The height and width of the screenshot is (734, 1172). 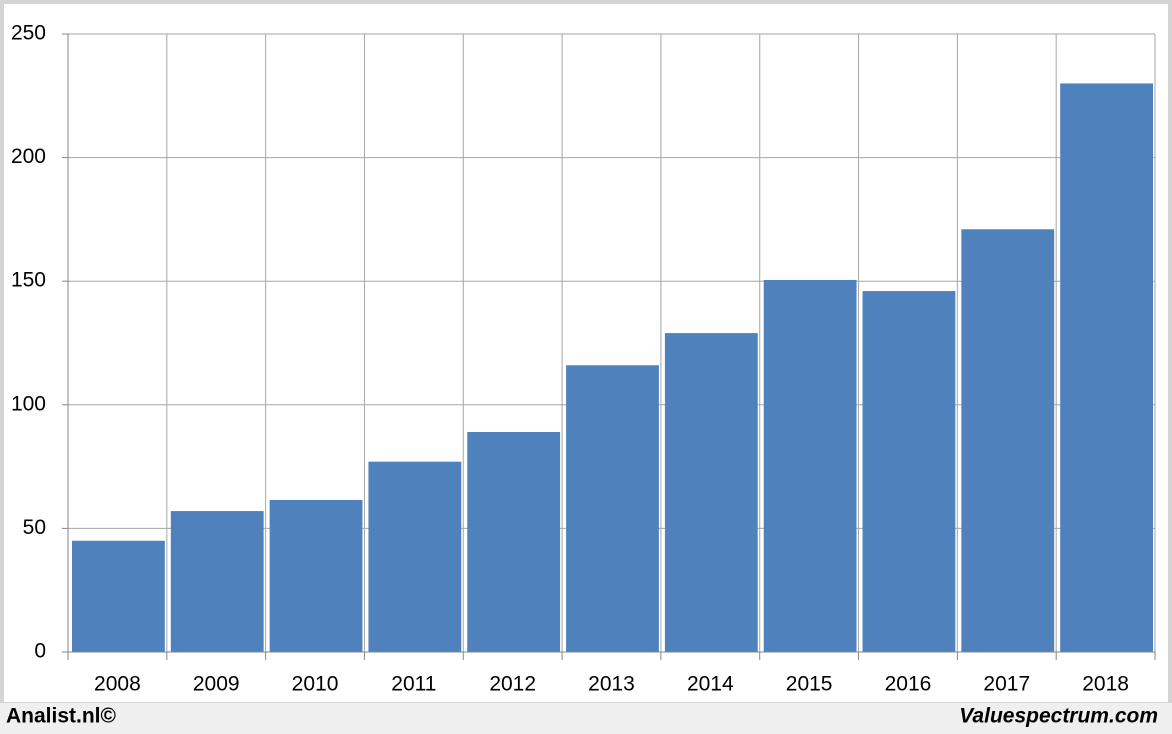 I want to click on x-tick-label: 2009, so click(x=216, y=684).